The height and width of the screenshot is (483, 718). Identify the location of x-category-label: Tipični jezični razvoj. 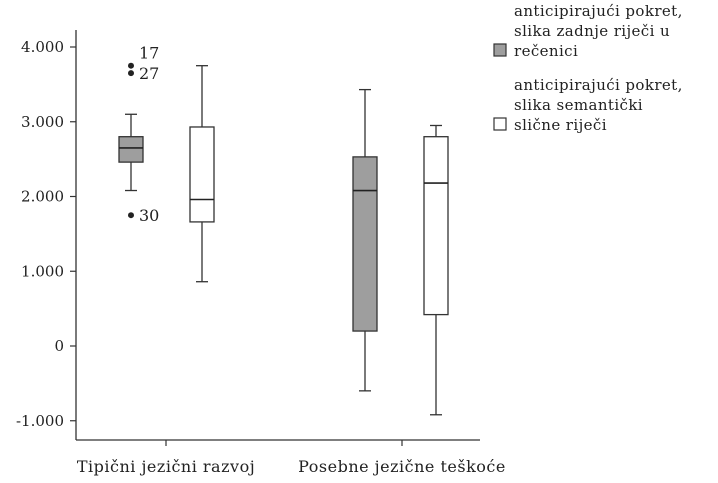
(166, 466).